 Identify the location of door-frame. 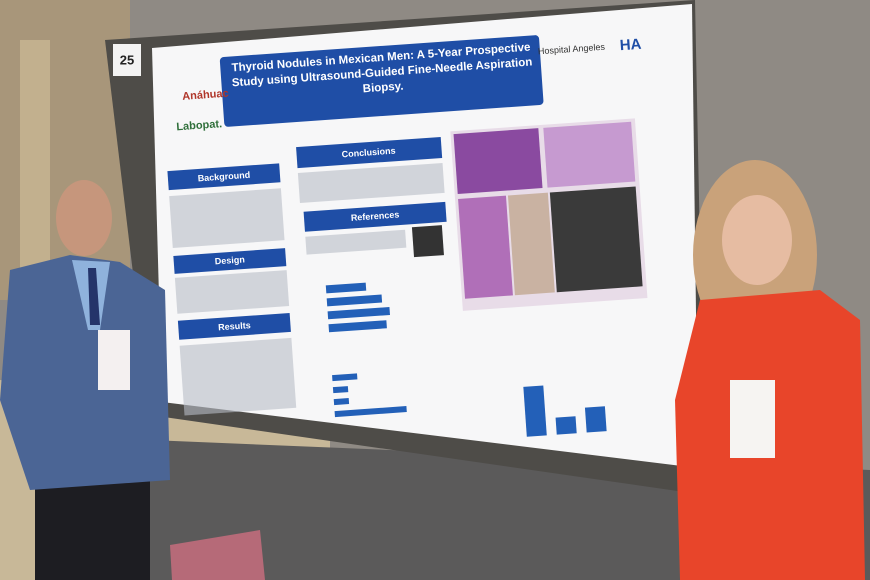
(35, 160).